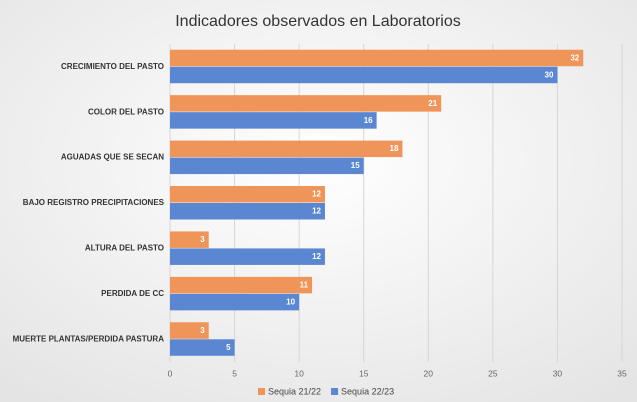 The height and width of the screenshot is (402, 637). Describe the element at coordinates (574, 57) in the screenshot. I see `value-label: 32` at that location.